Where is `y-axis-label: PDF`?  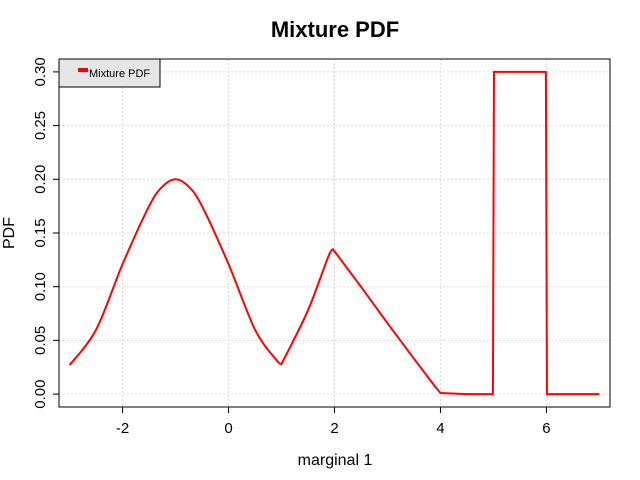
y-axis-label: PDF is located at coordinates (9, 233).